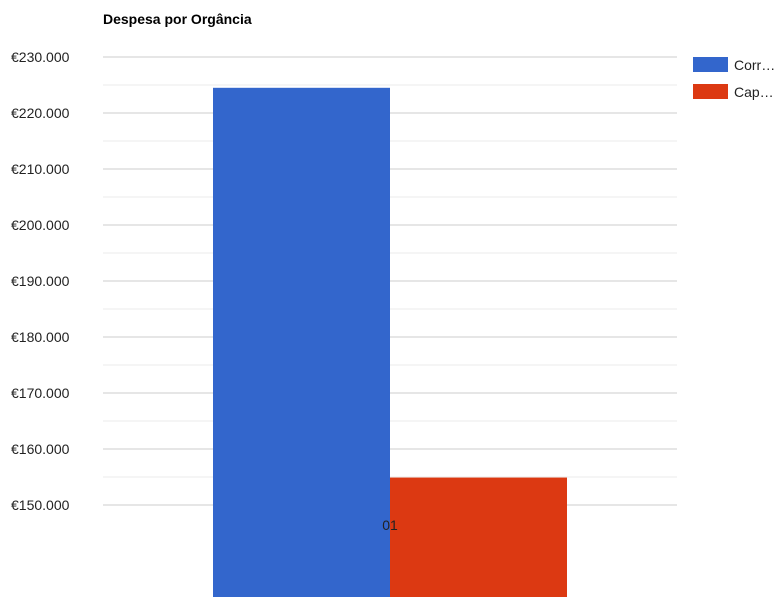 The image size is (784, 597). What do you see at coordinates (40, 505) in the screenshot?
I see `y-tick-label: €150.000` at bounding box center [40, 505].